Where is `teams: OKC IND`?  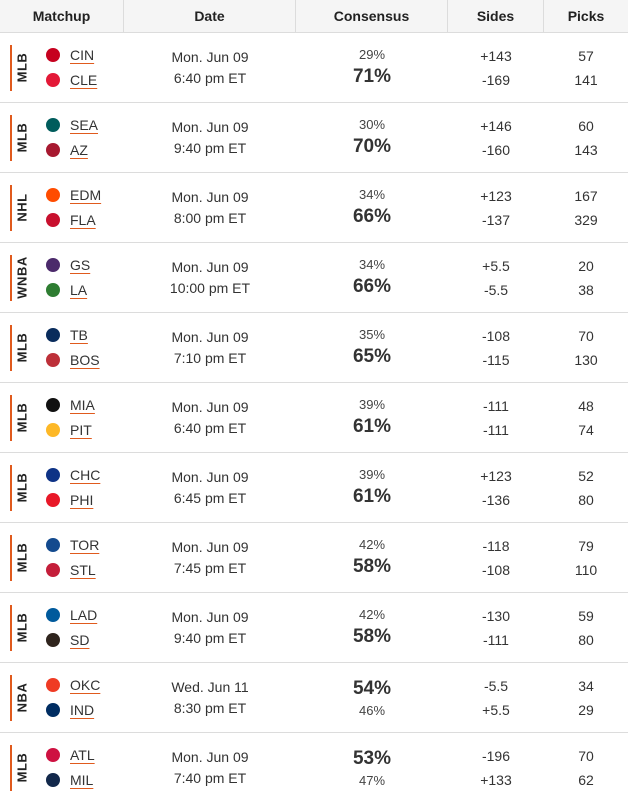
teams: OKC IND is located at coordinates (73, 698).